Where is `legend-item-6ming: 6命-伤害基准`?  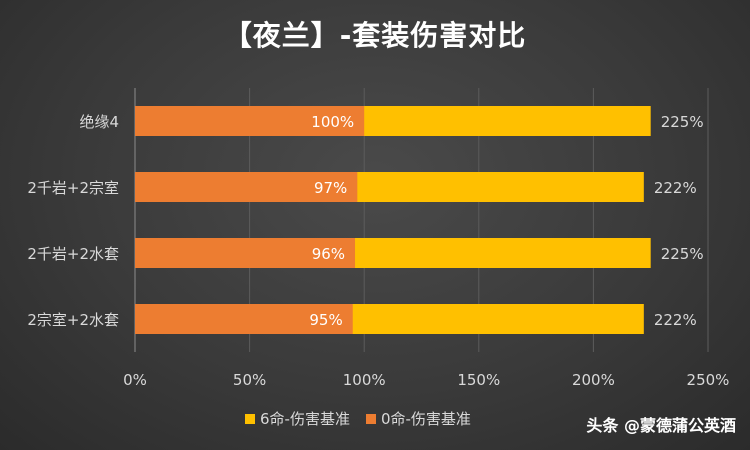
legend-item-6ming: 6命-伤害基准 is located at coordinates (297, 418).